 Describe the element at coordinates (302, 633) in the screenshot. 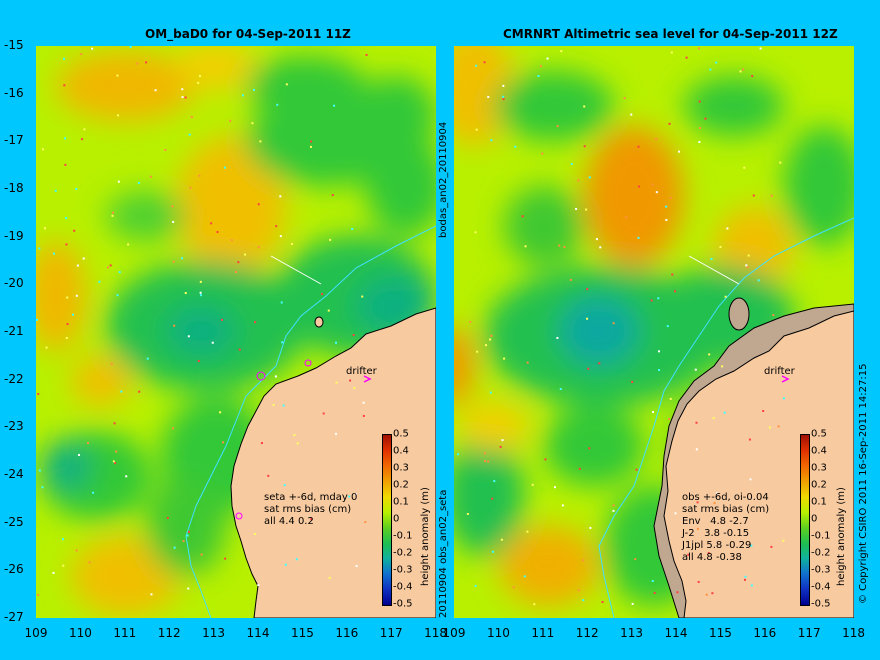

I see `x-tick-label: 115` at that location.